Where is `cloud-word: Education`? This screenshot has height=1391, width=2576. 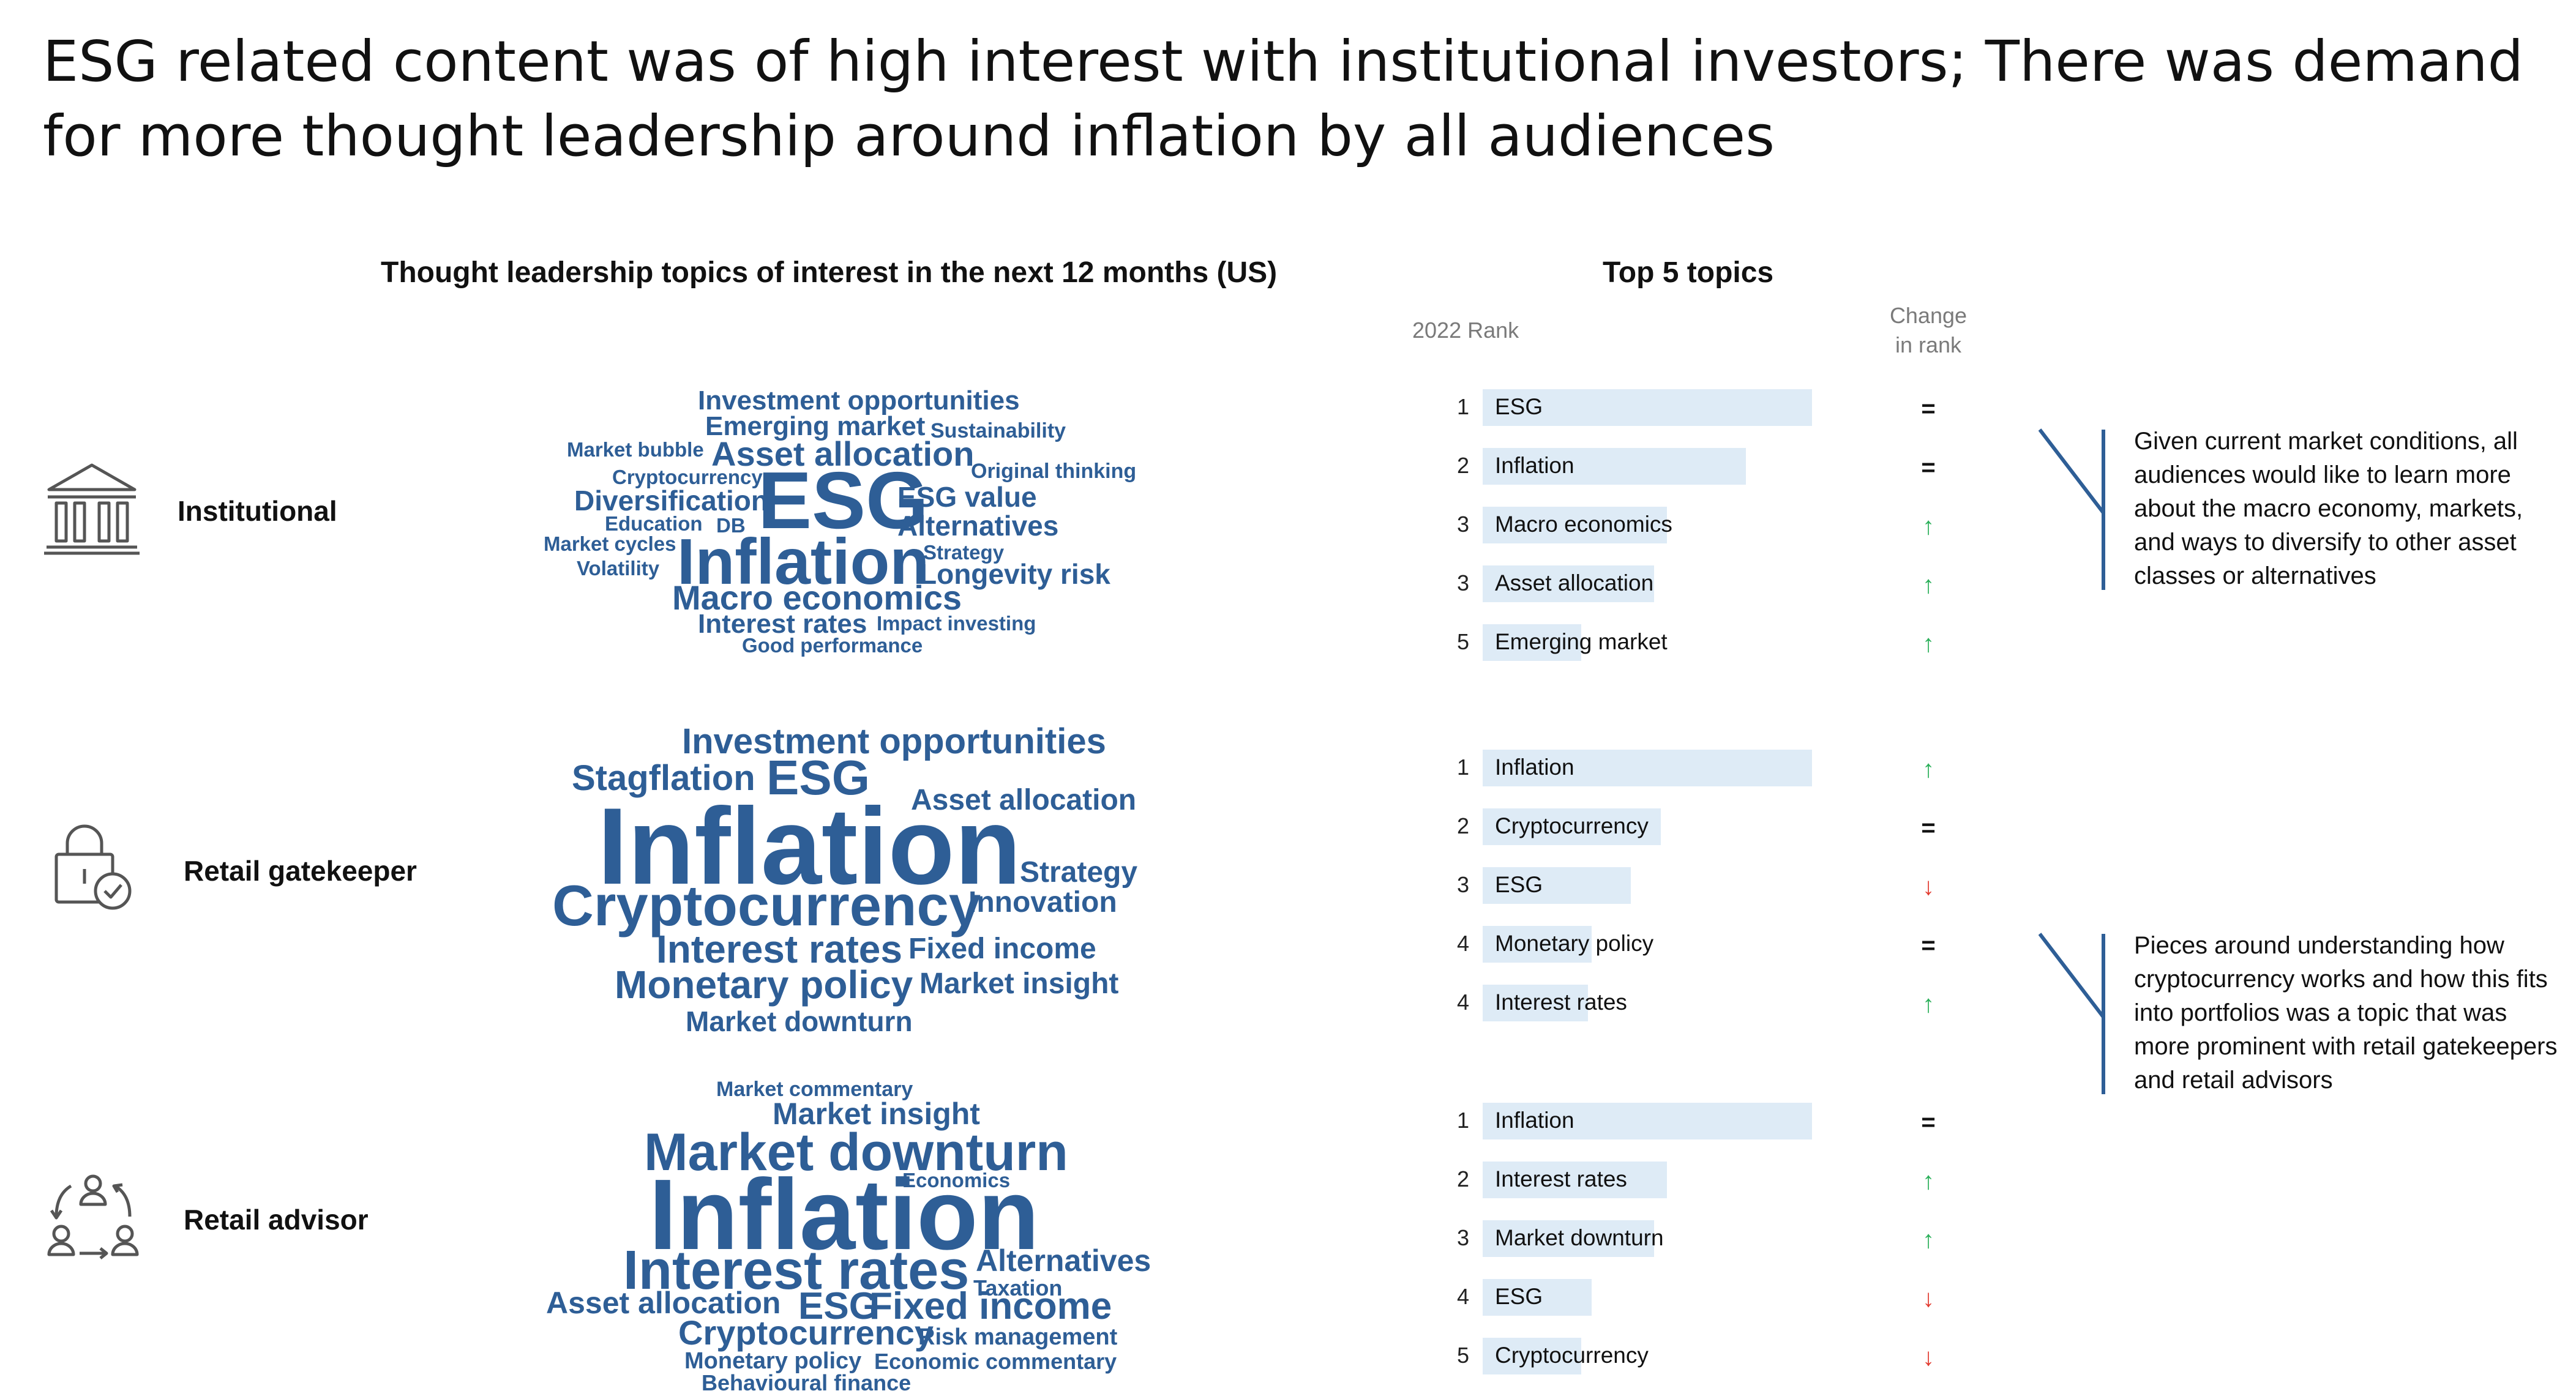
cloud-word: Education is located at coordinates (654, 523).